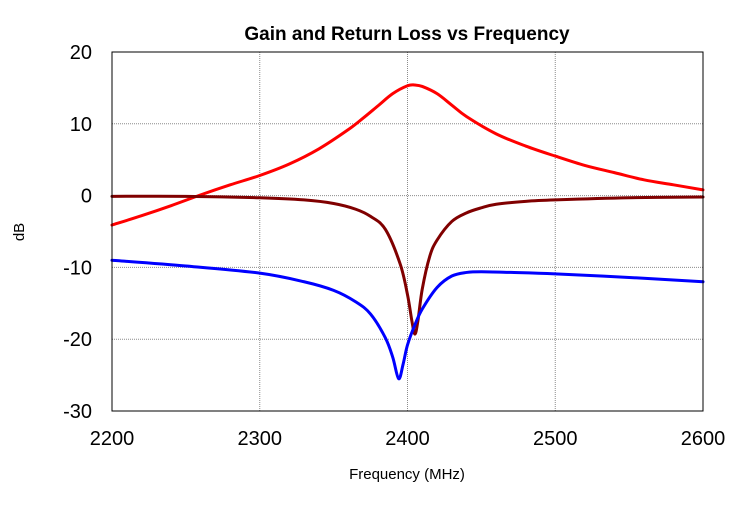 The image size is (753, 505). What do you see at coordinates (407, 474) in the screenshot?
I see `x-axis-label: Frequency (MHz)` at bounding box center [407, 474].